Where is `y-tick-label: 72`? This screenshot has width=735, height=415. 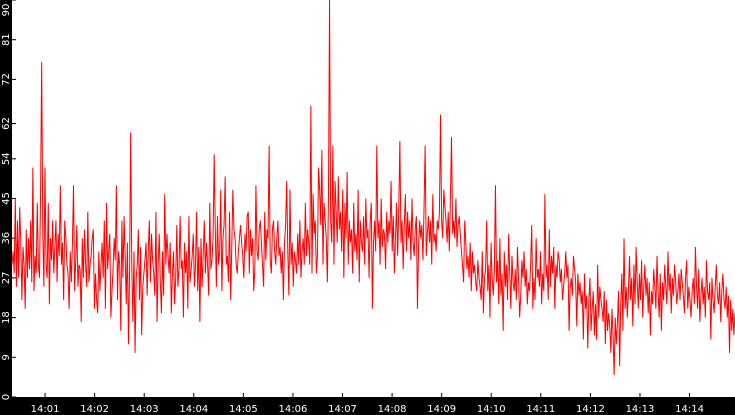
y-tick-label: 72 is located at coordinates (6, 79).